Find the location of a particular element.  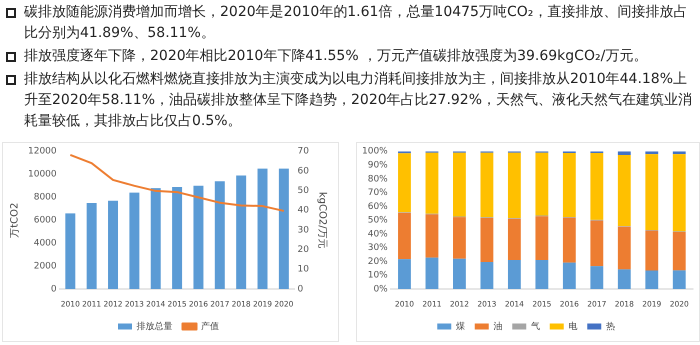

y2-axis-title: kgCO2/万元 is located at coordinates (322, 220).